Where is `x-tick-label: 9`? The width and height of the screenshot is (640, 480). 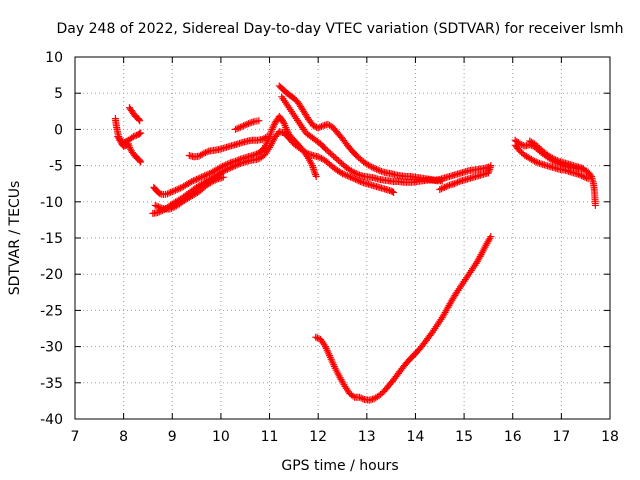 x-tick-label: 9 is located at coordinates (172, 437).